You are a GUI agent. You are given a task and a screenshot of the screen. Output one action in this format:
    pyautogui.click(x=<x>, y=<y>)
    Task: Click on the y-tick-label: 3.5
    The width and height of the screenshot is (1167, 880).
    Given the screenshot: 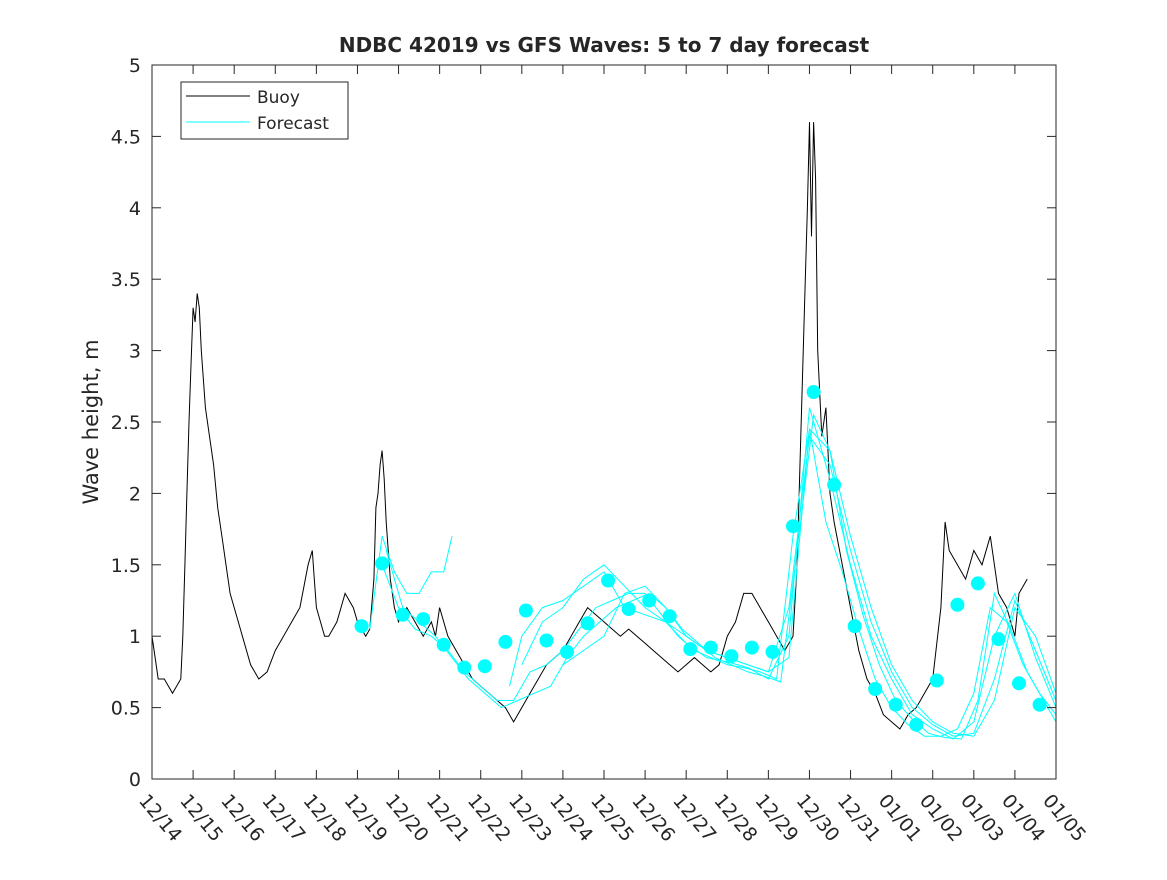 What is the action you would take?
    pyautogui.click(x=126, y=280)
    